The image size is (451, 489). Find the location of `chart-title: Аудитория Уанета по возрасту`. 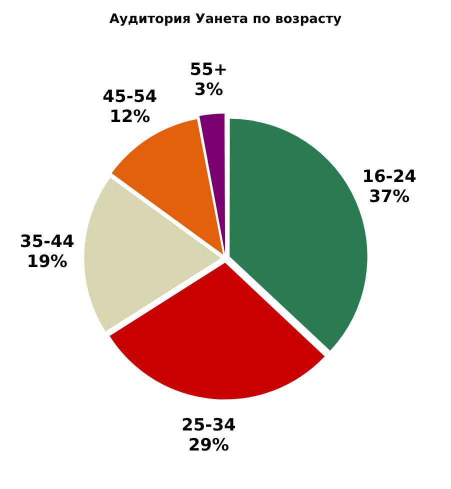

chart-title: Аудитория Уанета по возрасту is located at coordinates (225, 20).